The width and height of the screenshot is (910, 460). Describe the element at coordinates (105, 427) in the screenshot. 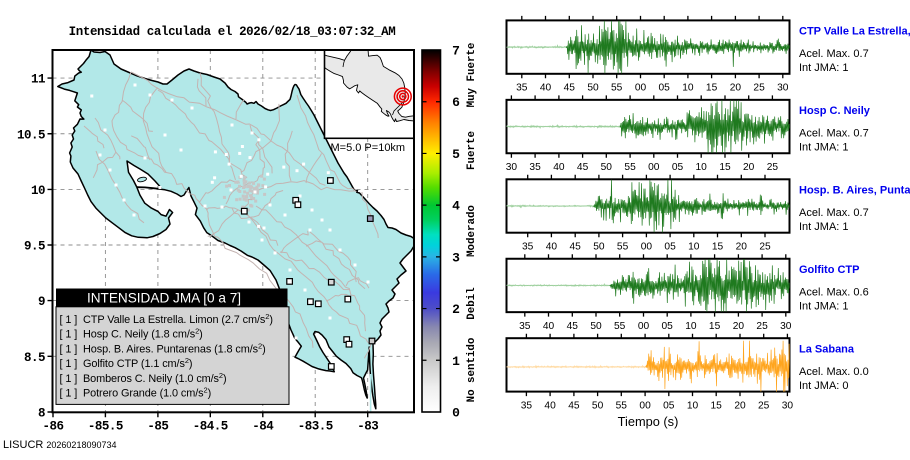

I see `svg-text: -85.5` at that location.